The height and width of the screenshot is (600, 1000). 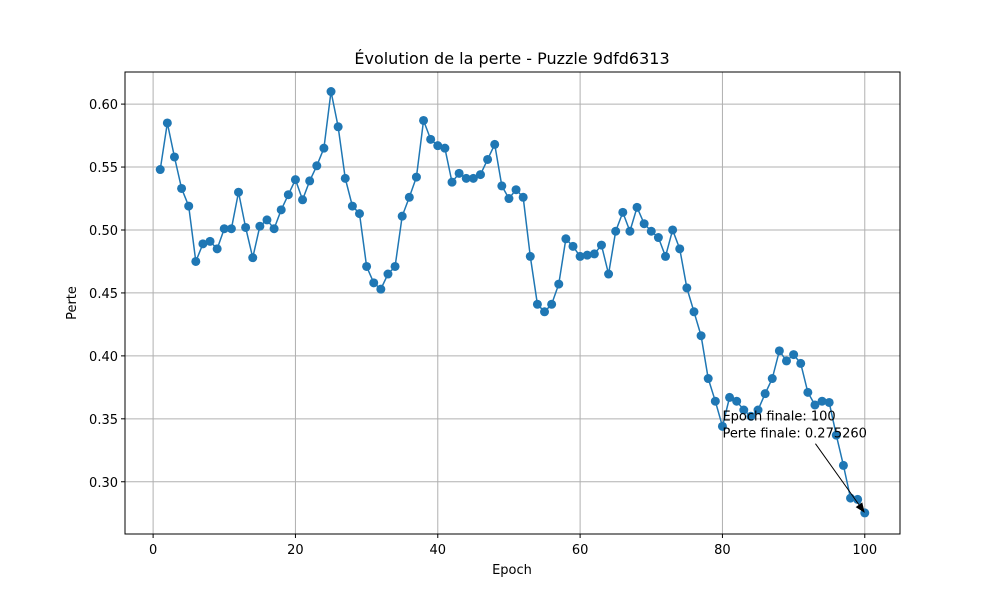 What do you see at coordinates (794, 461) in the screenshot?
I see `final-point-annotation: Epoch finale: 100 Perte finale: 0.275260` at bounding box center [794, 461].